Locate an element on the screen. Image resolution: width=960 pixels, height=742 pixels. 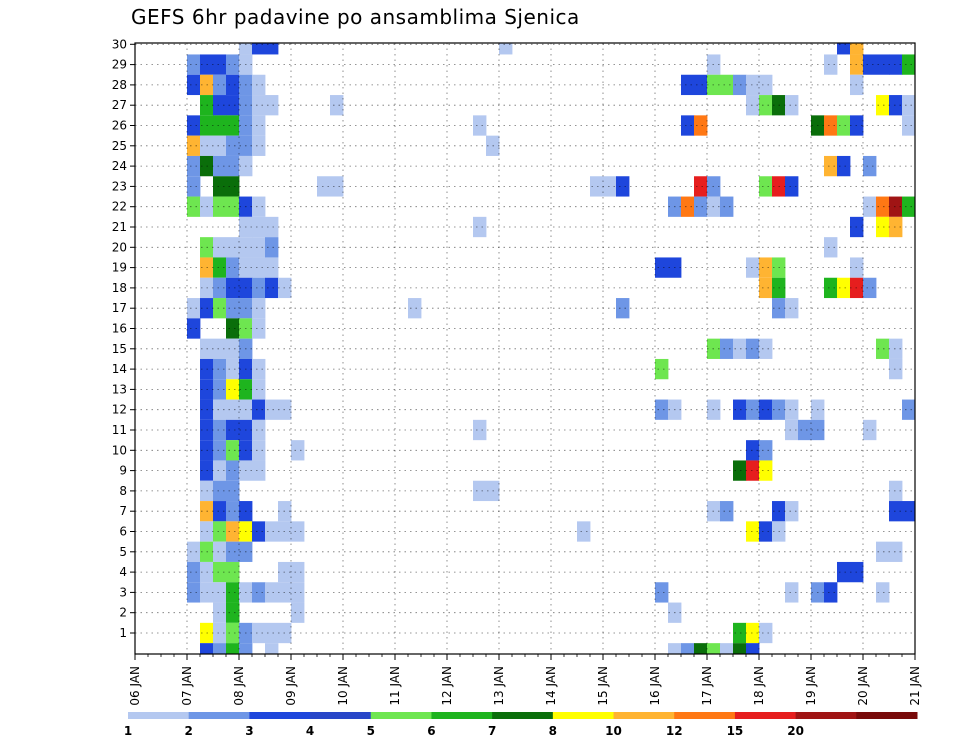
y-tick-label: 12 is located at coordinates (119, 410).